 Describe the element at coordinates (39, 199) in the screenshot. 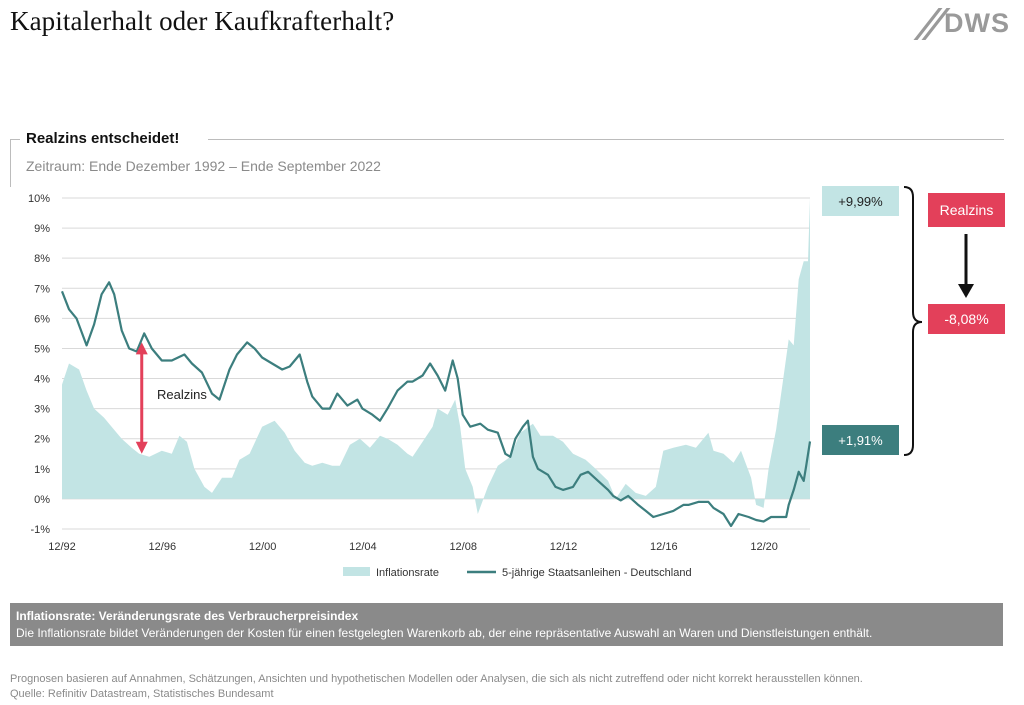

I see `y-tick-label: 10%` at that location.